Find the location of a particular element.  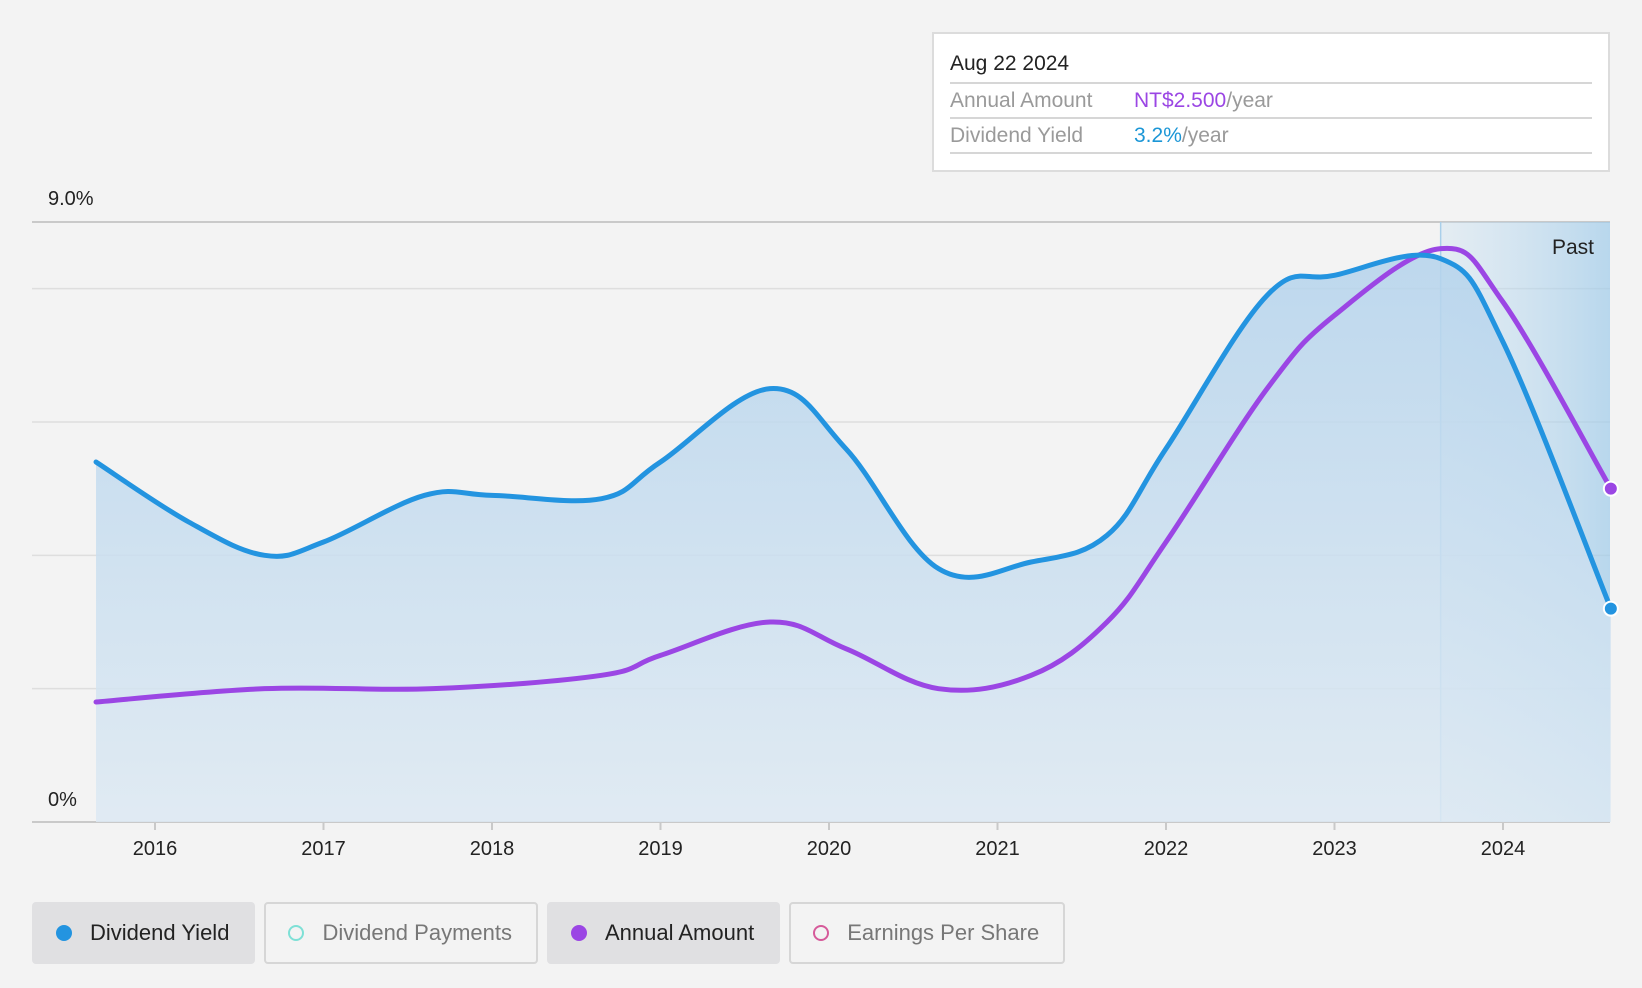

legend-label: Earnings Per Share is located at coordinates (943, 932).